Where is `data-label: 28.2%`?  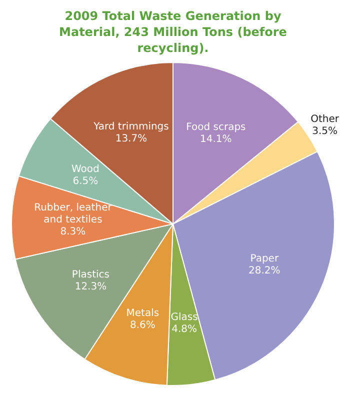
data-label: 28.2% is located at coordinates (264, 271).